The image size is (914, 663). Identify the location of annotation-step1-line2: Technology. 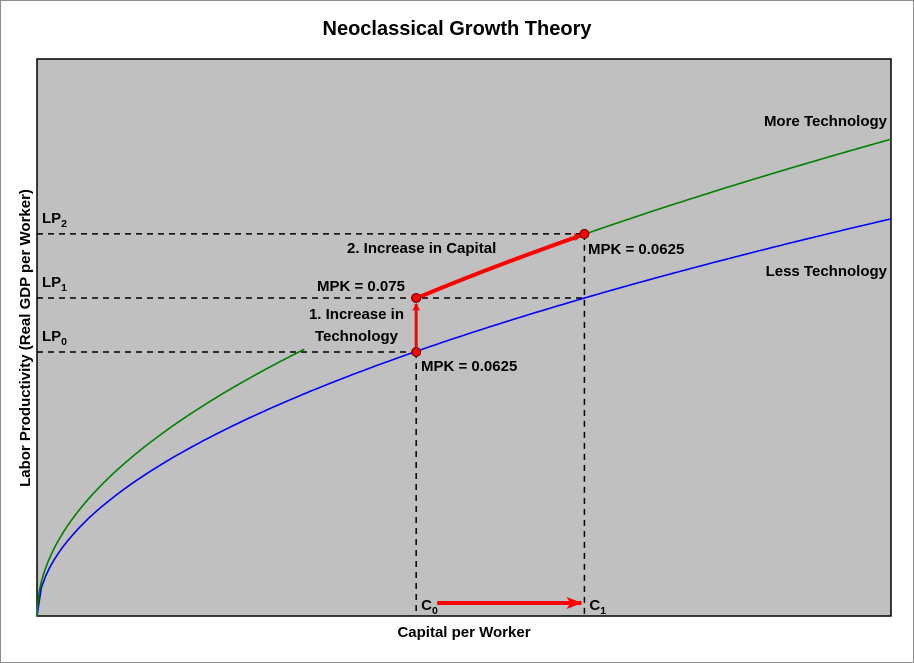
(357, 336).